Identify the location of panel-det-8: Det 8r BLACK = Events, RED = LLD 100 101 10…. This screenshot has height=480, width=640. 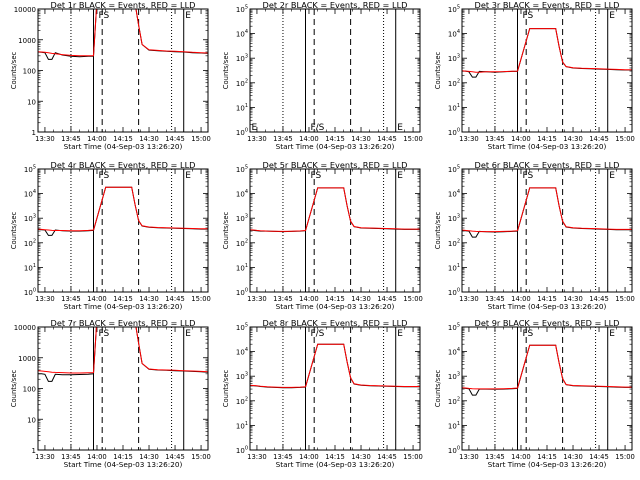
(322, 393).